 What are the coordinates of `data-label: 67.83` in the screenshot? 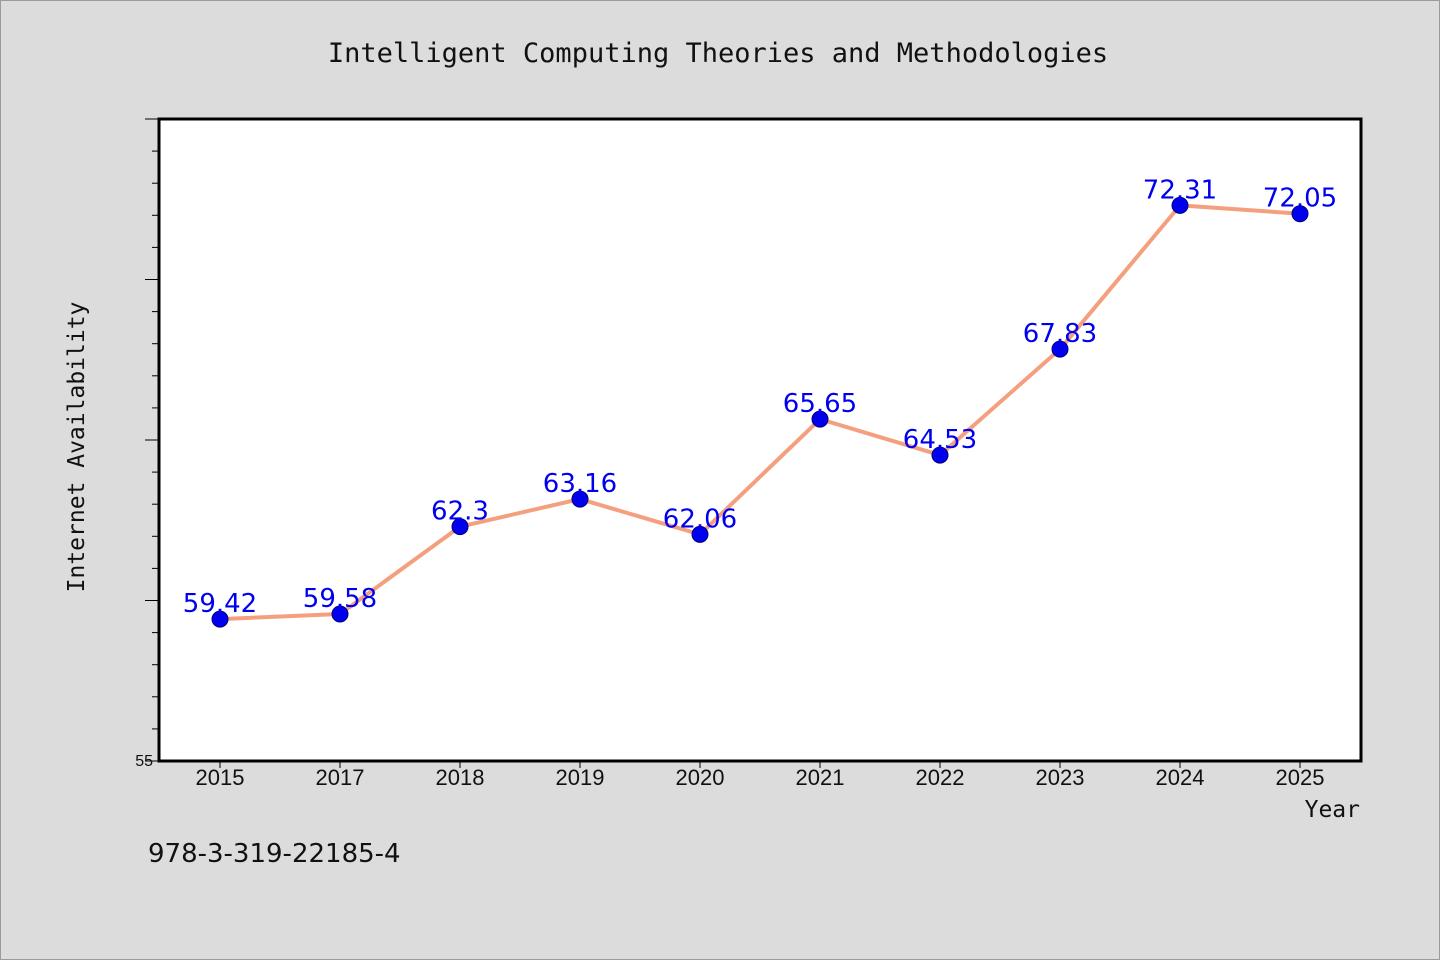 It's located at (1060, 334).